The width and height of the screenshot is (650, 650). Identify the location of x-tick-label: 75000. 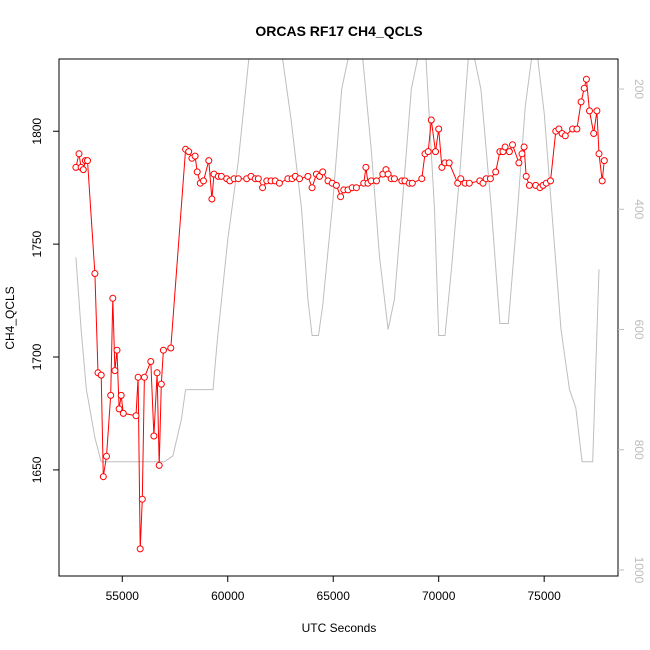
(544, 596).